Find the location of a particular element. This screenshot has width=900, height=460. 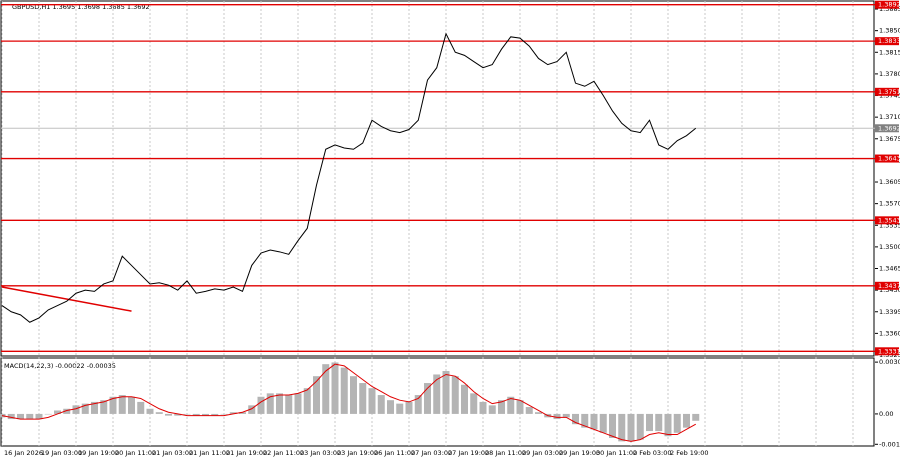

x-tick-label: 30 Jan 11:00 is located at coordinates (616, 453).